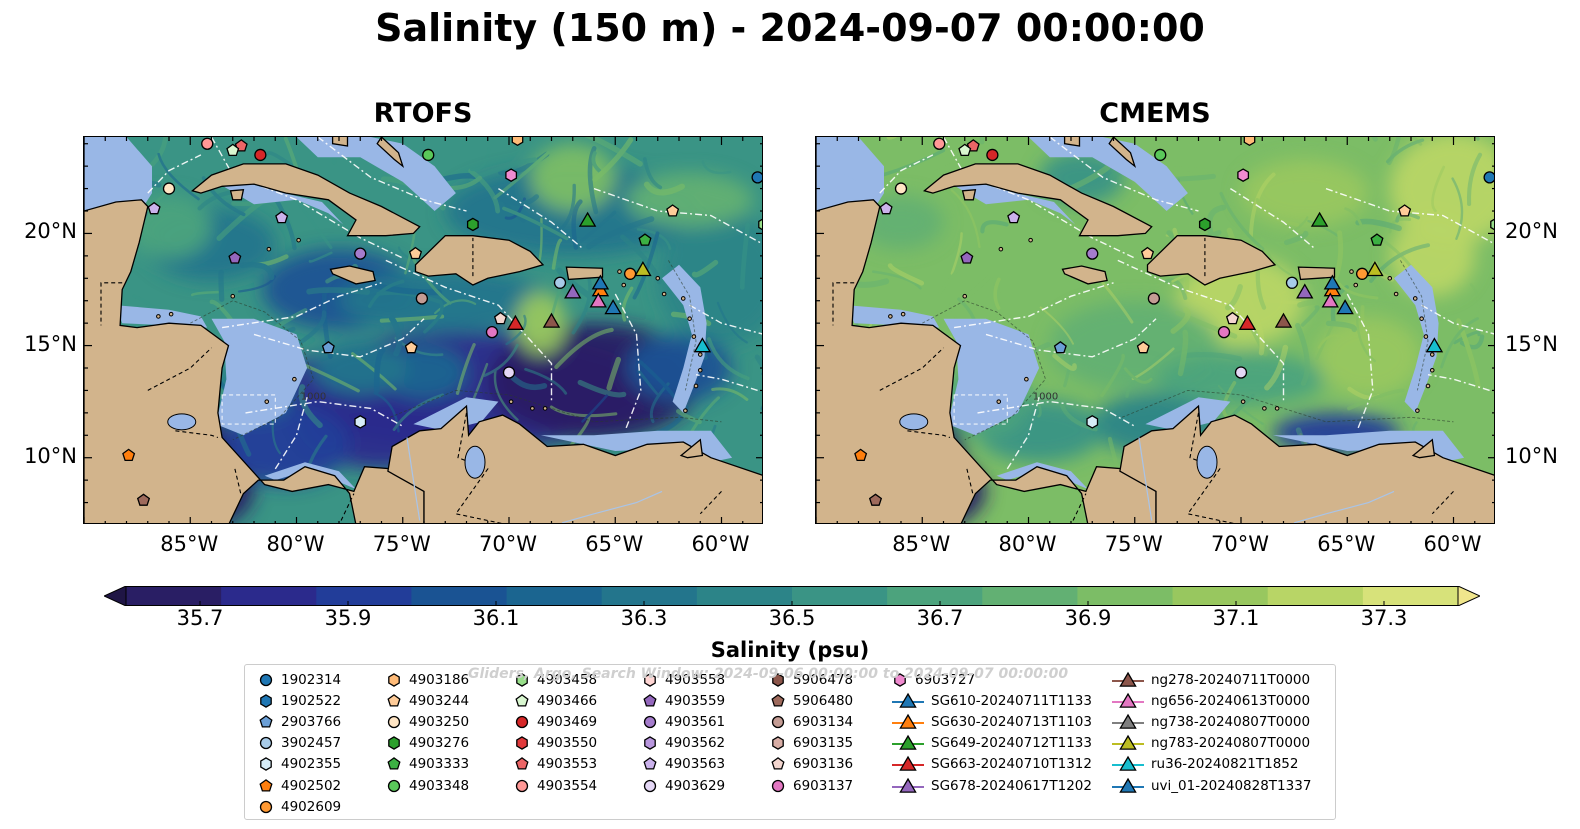 Image resolution: width=1580 pixels, height=829 pixels. I want to click on land-cuba, so click(1038, 200).